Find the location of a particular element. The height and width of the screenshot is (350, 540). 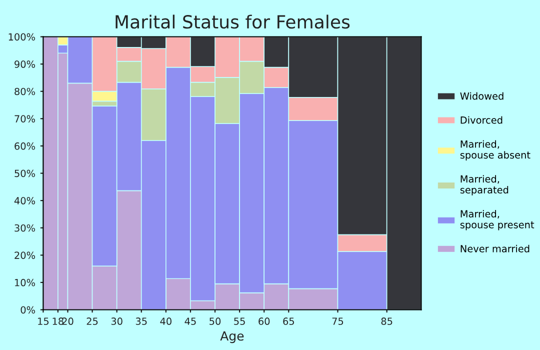

x-tick-label: 55 is located at coordinates (239, 321).